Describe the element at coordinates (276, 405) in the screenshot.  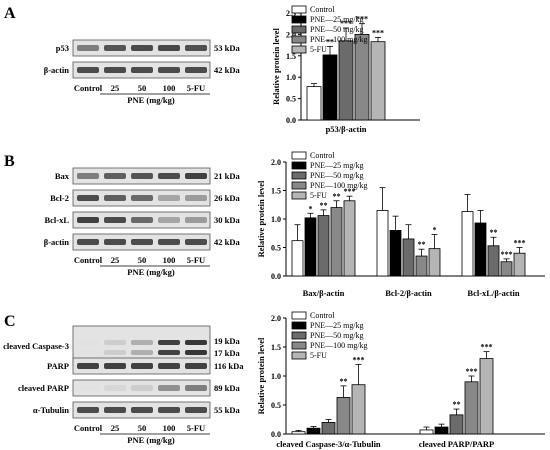
I see `y-tick-label: 0.5` at that location.